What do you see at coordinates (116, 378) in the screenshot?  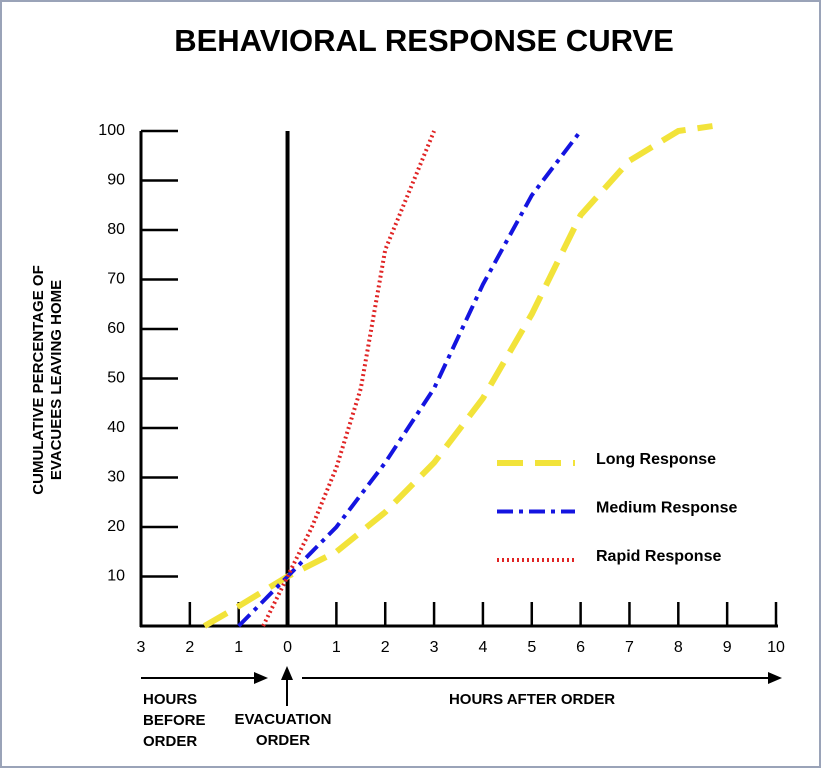 I see `y-tick-label: 50` at bounding box center [116, 378].